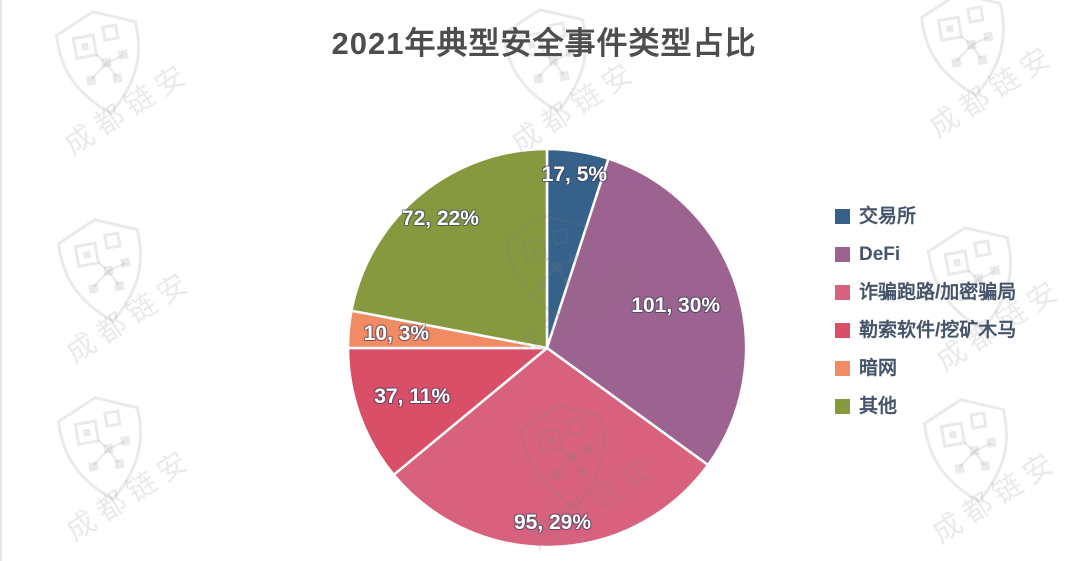  Describe the element at coordinates (880, 254) in the screenshot. I see `legend-label: DeFi` at that location.